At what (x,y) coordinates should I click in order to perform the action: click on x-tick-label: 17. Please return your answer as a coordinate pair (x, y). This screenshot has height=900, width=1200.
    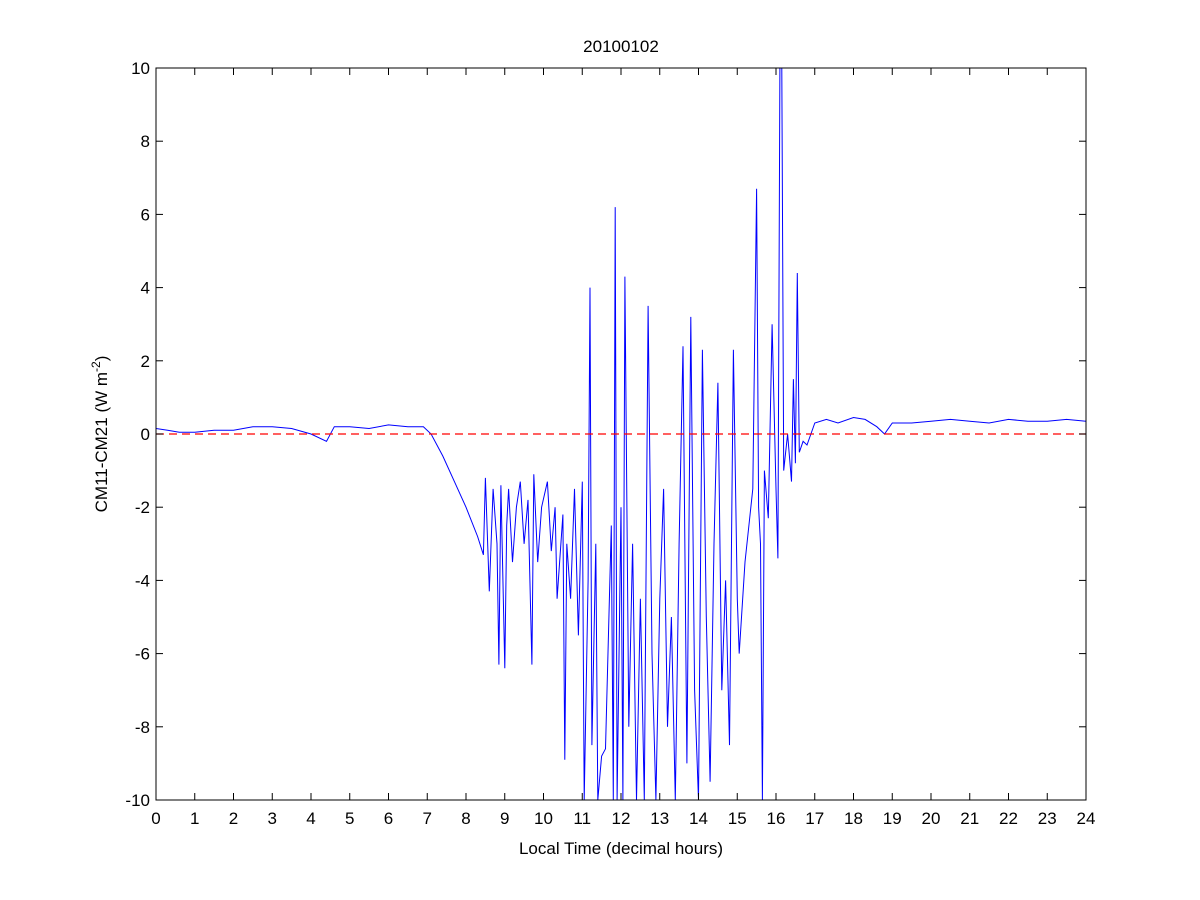
    Looking at the image, I should click on (814, 818).